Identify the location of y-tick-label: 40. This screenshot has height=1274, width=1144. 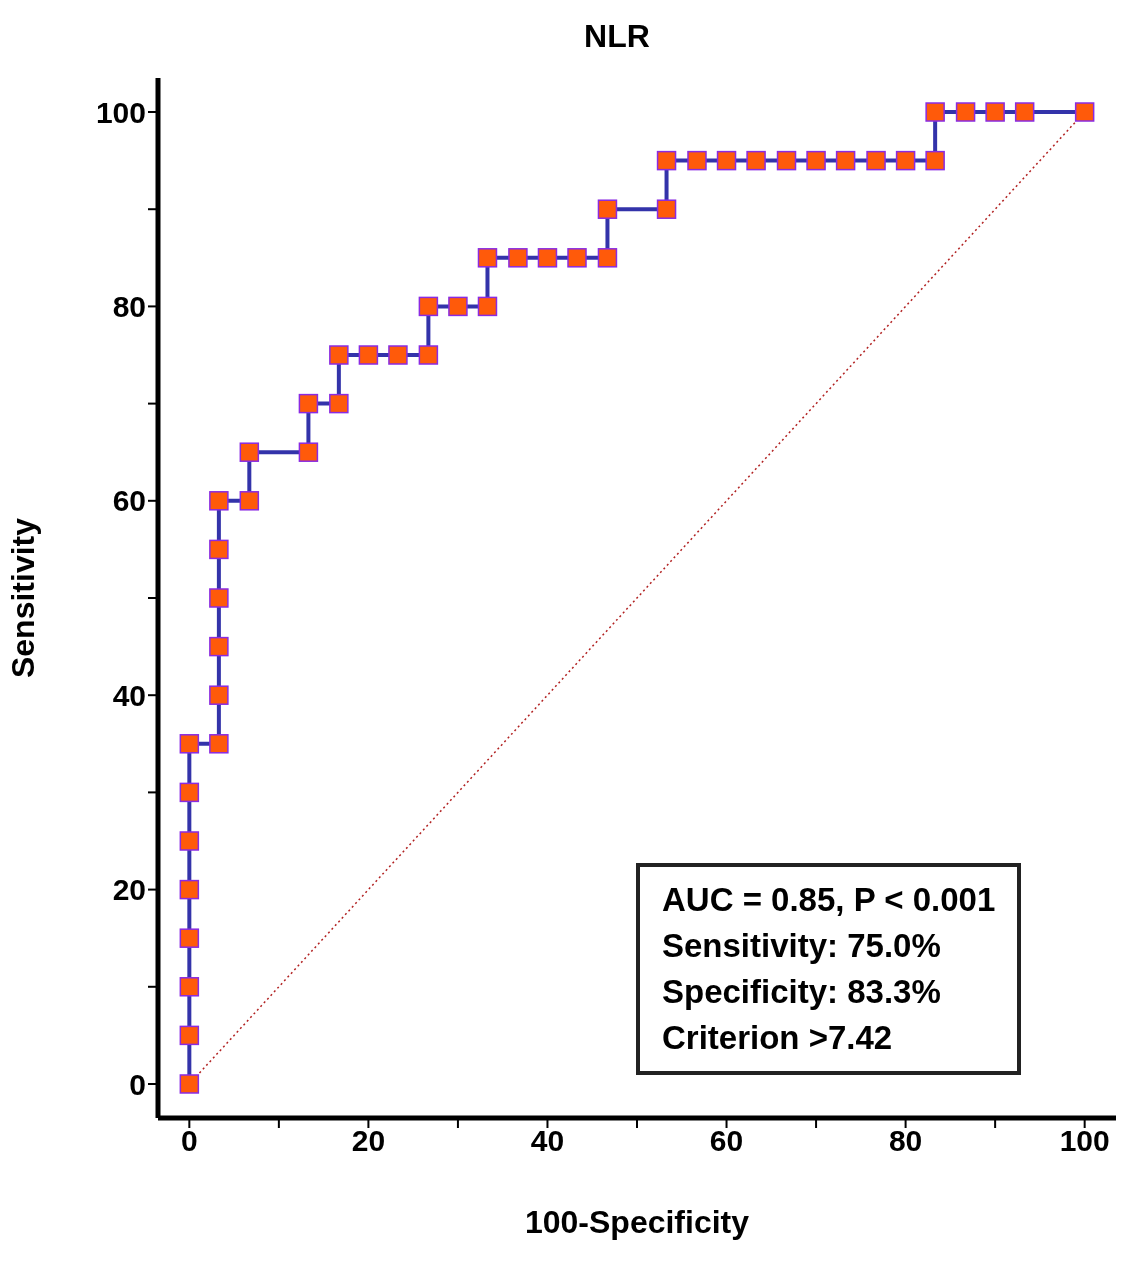
(129, 695).